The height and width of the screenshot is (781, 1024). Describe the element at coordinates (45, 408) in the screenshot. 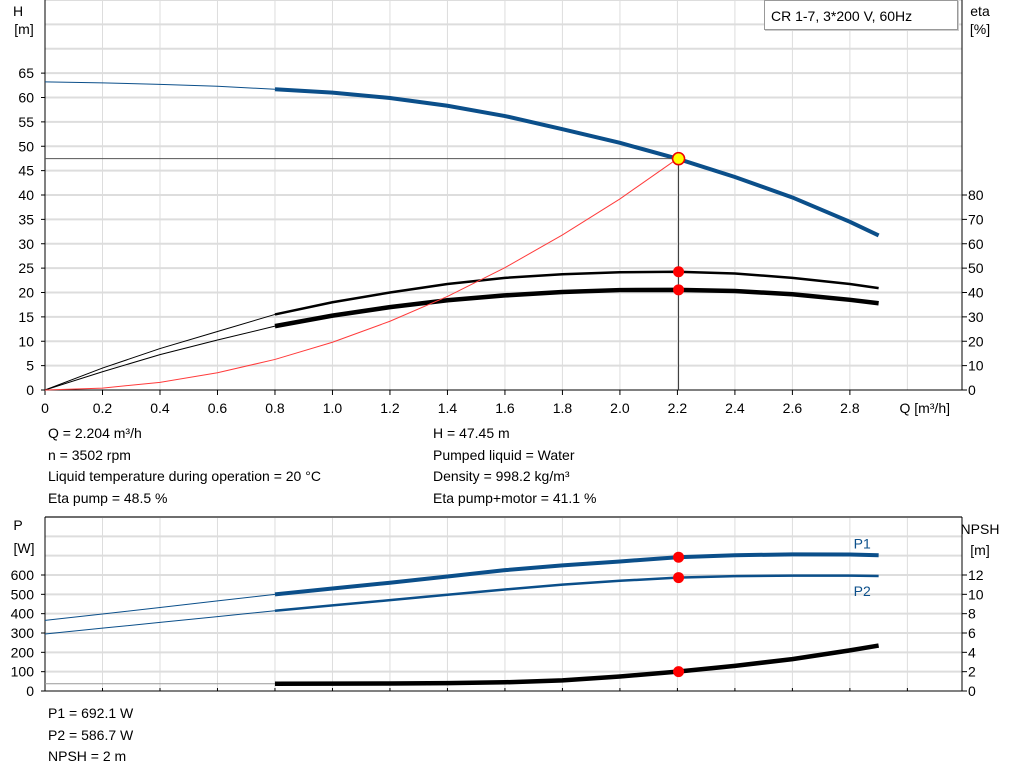

I see `x-tick-label: 0` at that location.